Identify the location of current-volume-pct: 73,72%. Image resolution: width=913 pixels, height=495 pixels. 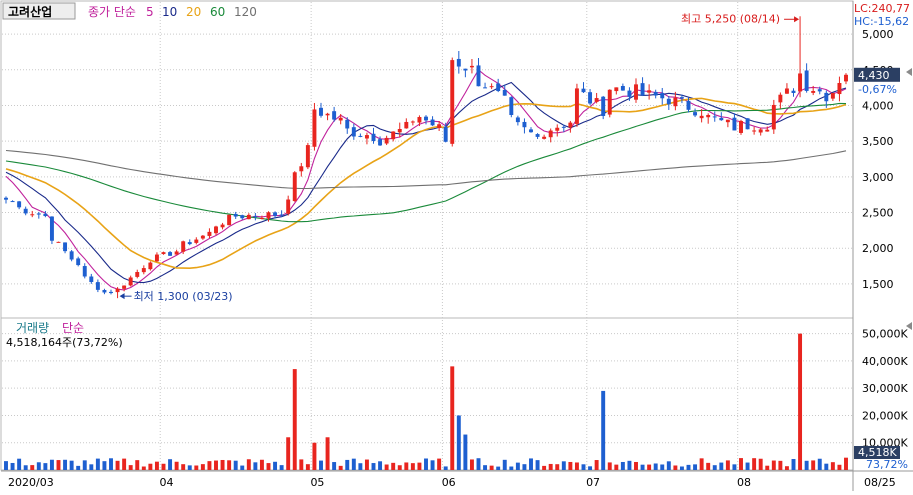
(887, 464).